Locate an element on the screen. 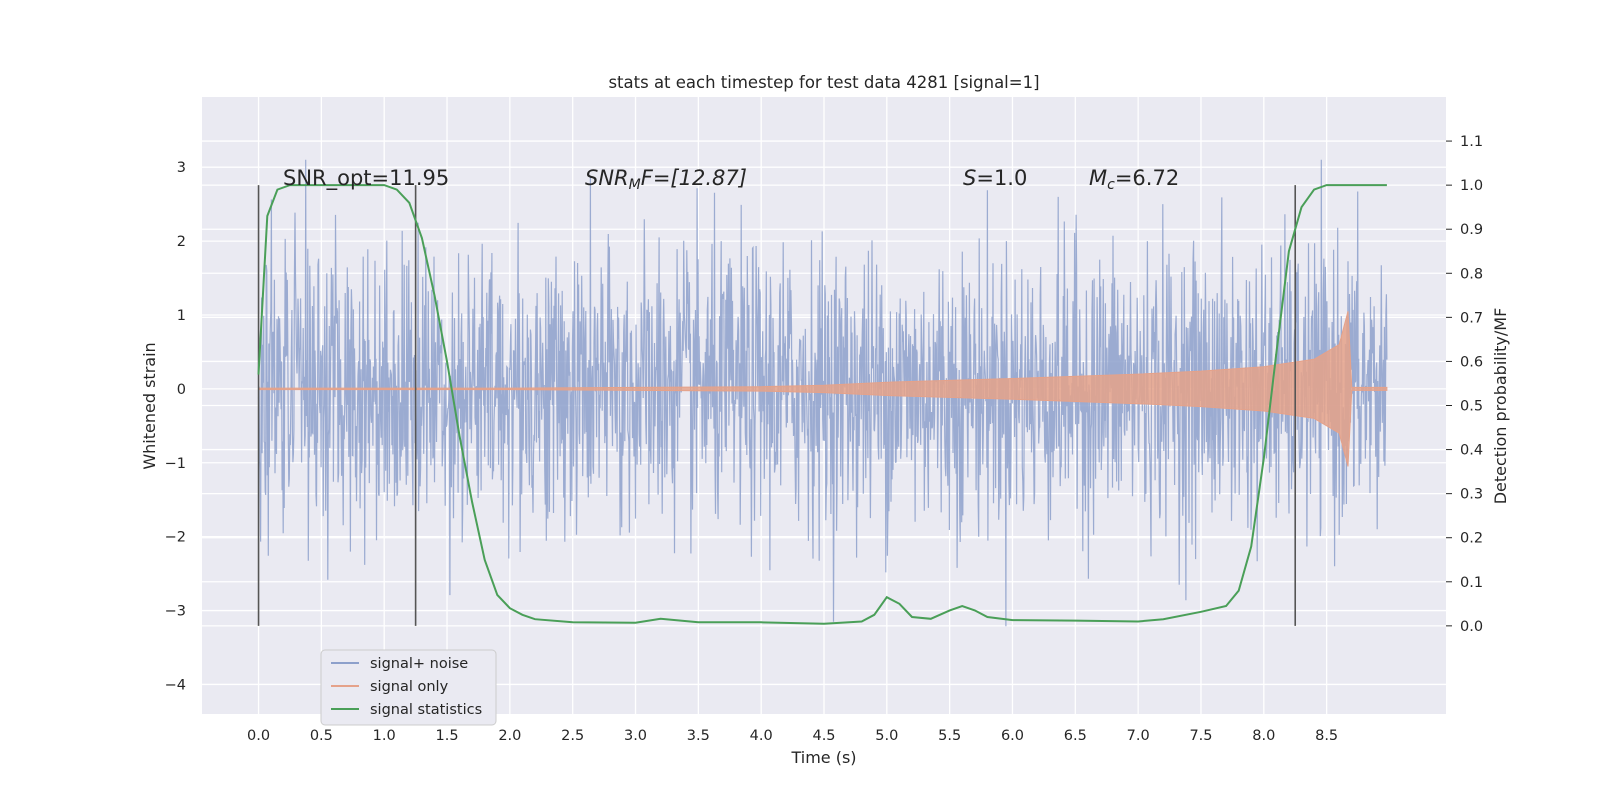 The width and height of the screenshot is (1600, 800). x-tick-label: 5.0 is located at coordinates (886, 736).